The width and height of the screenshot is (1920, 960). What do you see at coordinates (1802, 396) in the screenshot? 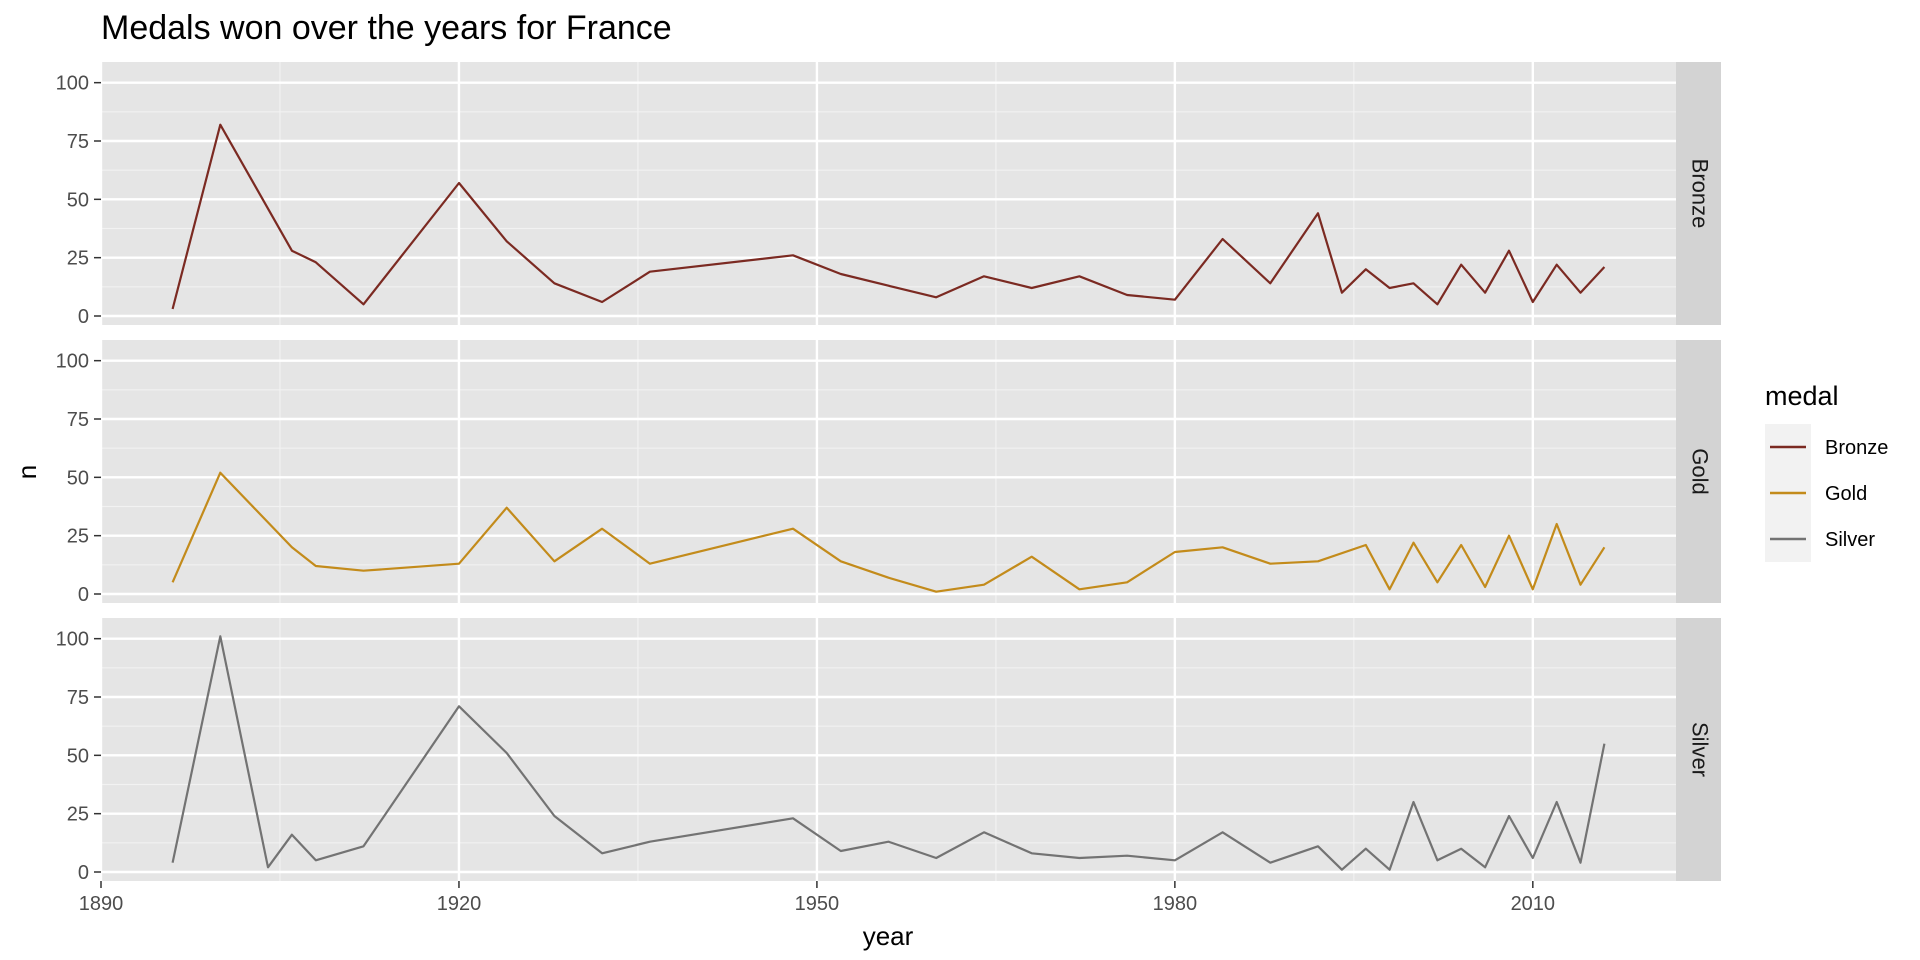
I see `legend-title: medal` at bounding box center [1802, 396].